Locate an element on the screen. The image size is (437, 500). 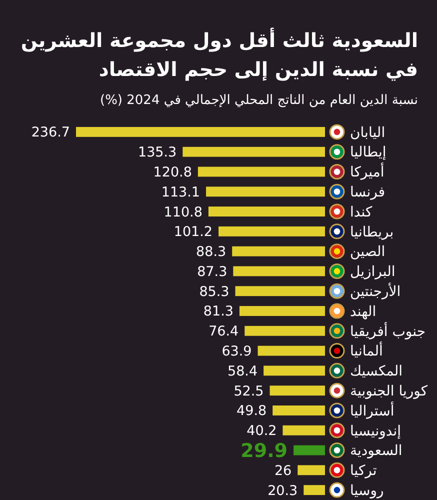
y-tick-label: تركيا is located at coordinates (363, 471).